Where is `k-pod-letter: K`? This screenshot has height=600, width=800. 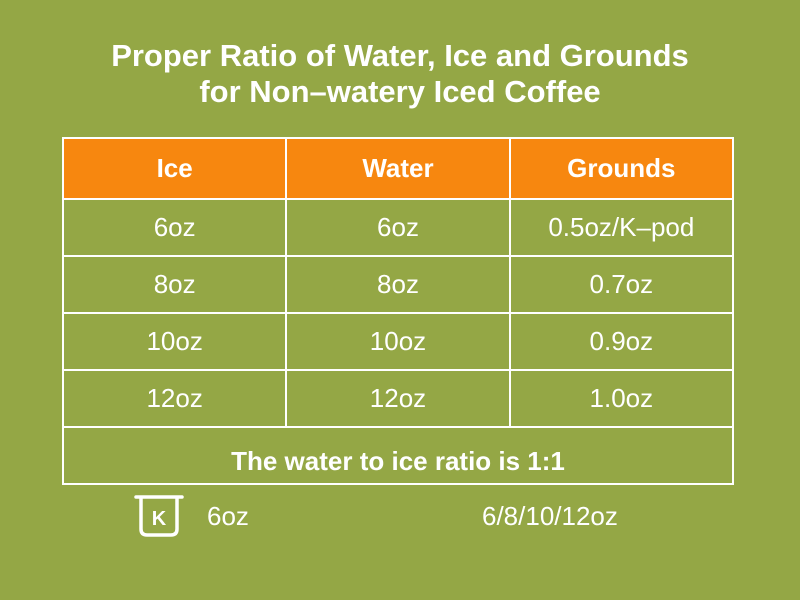
k-pod-letter: K is located at coordinates (159, 519).